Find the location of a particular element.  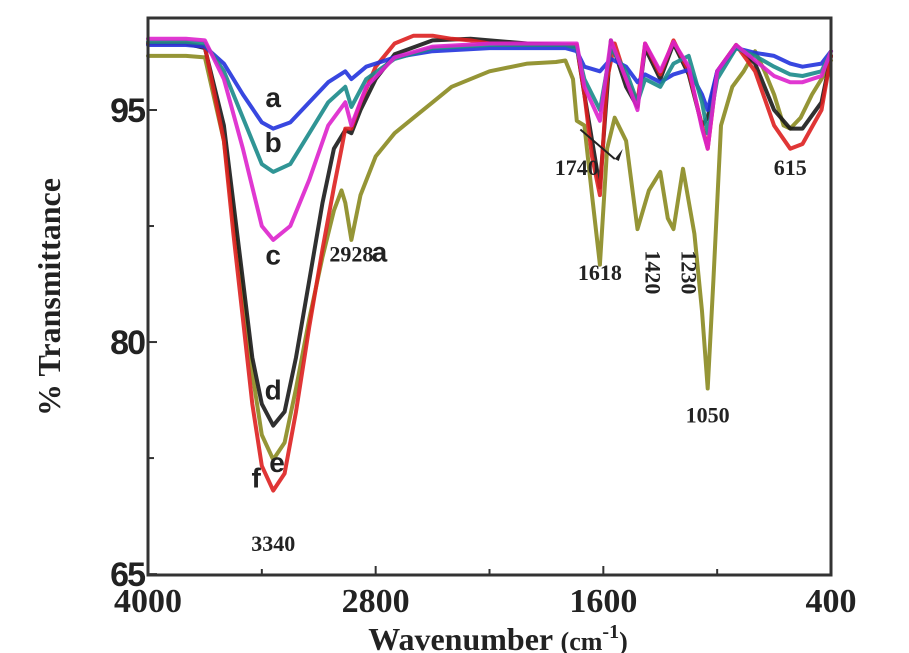

peak-label-1230: 1230 is located at coordinates (689, 272).